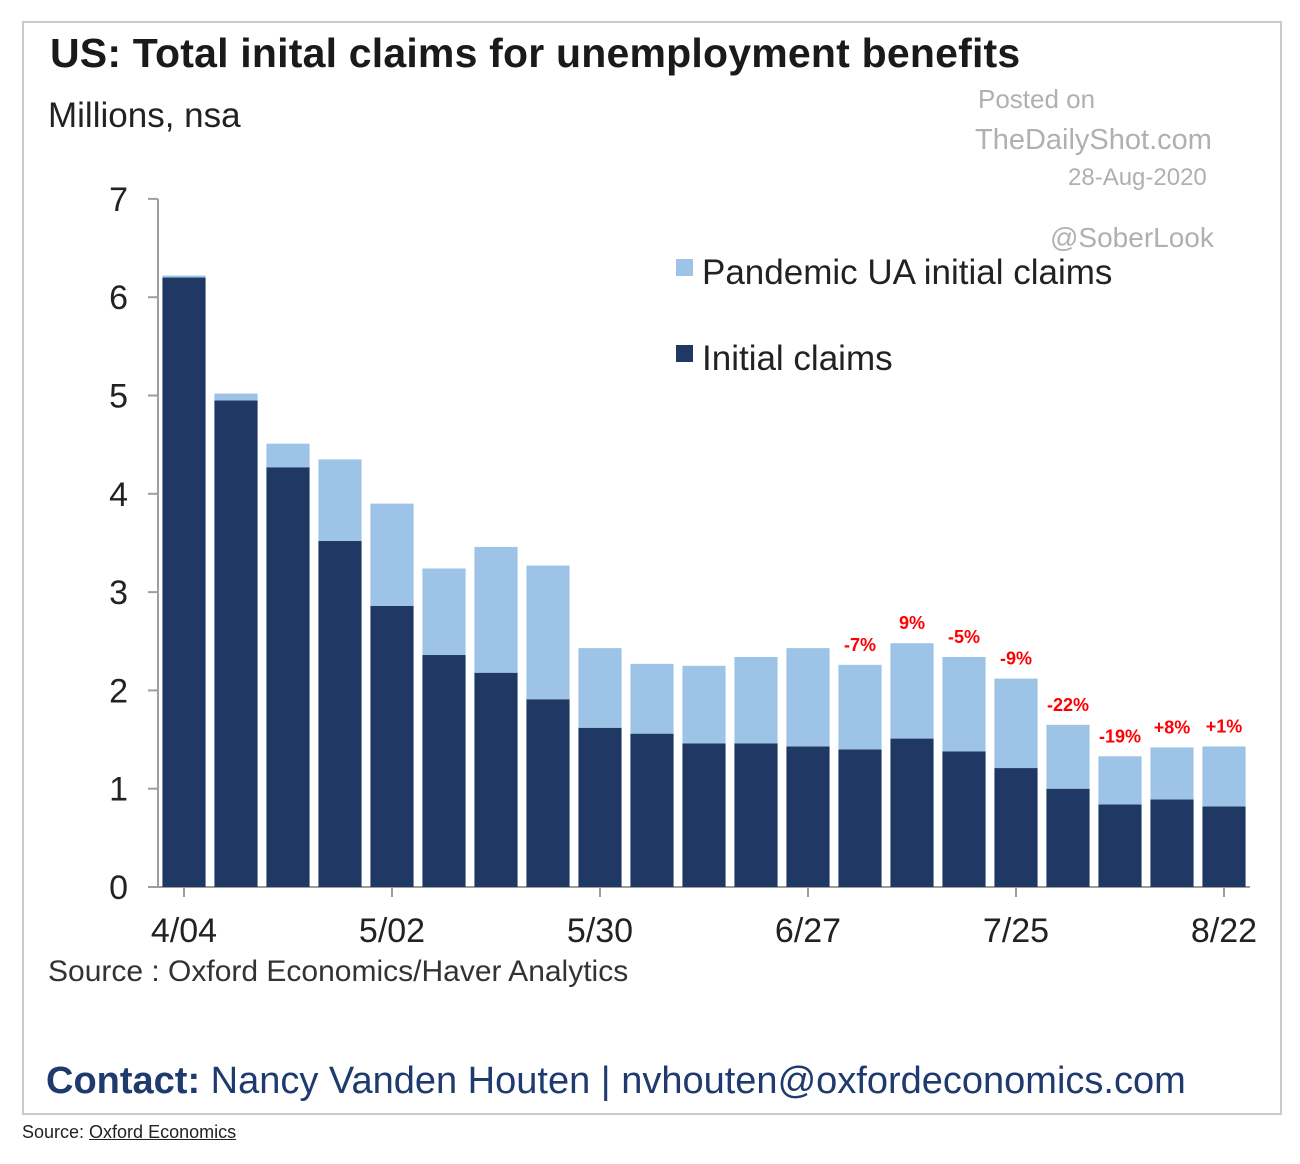  What do you see at coordinates (163, 1132) in the screenshot?
I see `credit-link: Oxford Economics` at bounding box center [163, 1132].